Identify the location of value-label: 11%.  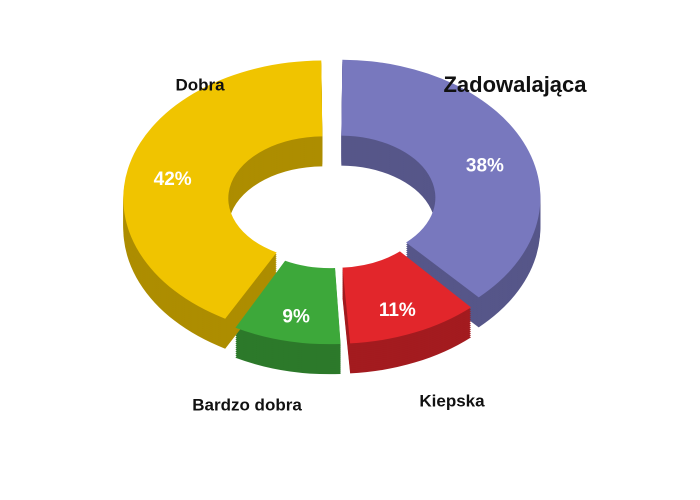
(397, 310).